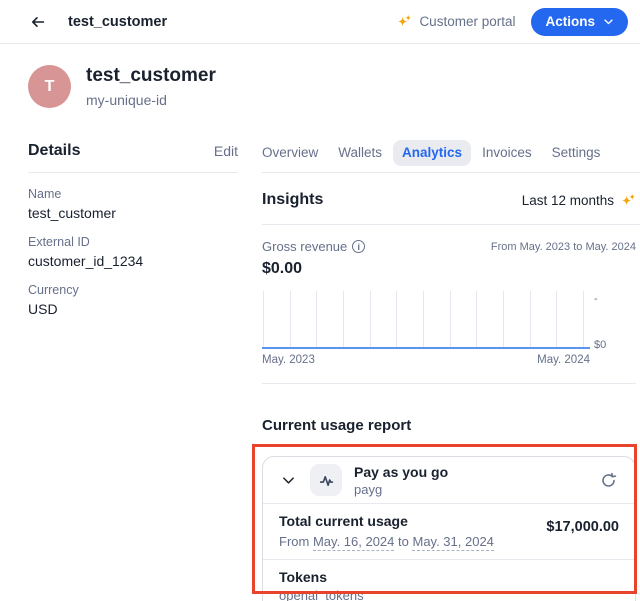 This screenshot has height=601, width=640. Describe the element at coordinates (596, 299) in the screenshot. I see `y-tick-max: -` at that location.